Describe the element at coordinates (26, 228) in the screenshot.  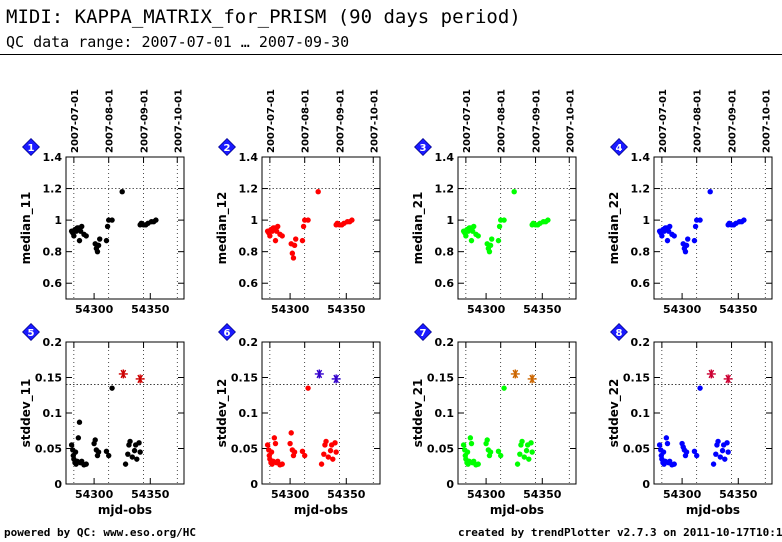
I see `y-axis-label: median_11` at that location.